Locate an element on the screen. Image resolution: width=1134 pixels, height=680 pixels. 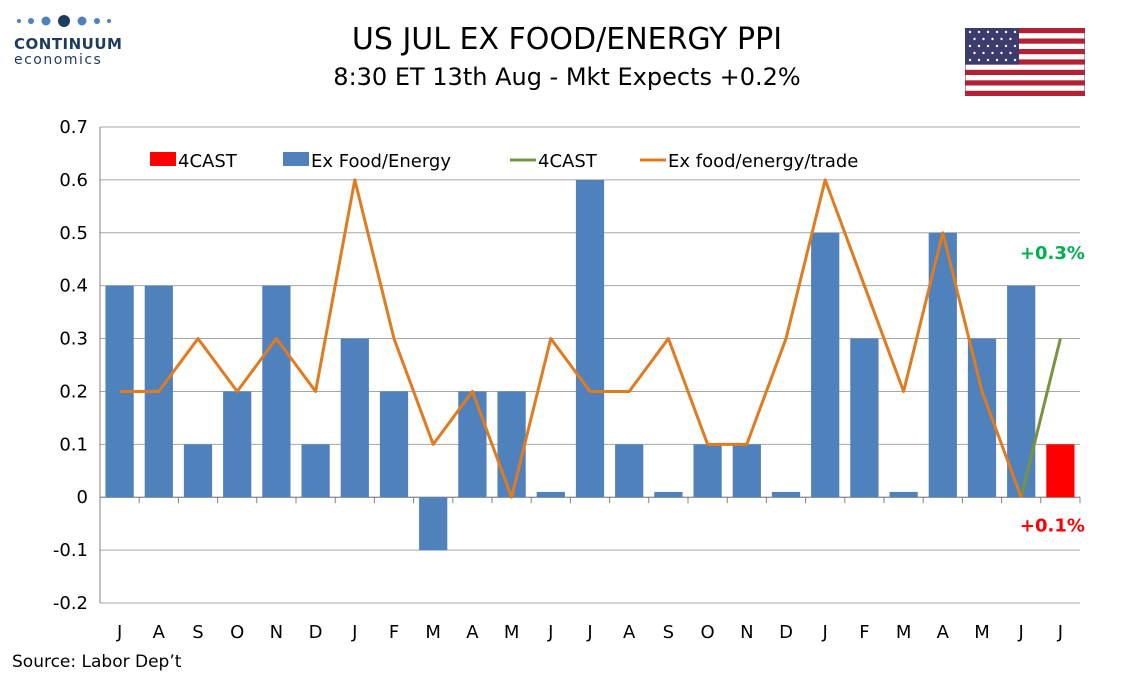
y-tick-label: 0.7 is located at coordinates (73, 127).